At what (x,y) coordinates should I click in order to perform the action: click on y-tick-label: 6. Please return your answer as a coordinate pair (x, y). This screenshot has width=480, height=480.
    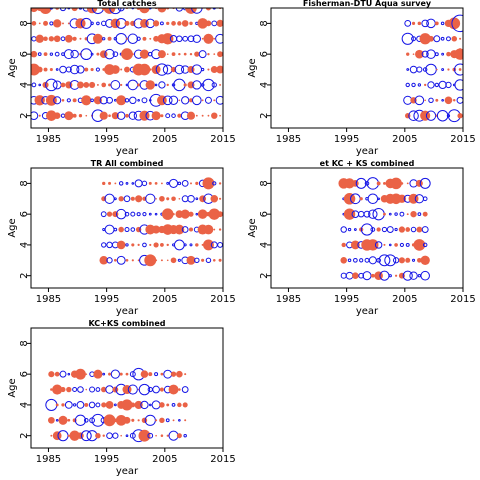
    Looking at the image, I should click on (24, 214).